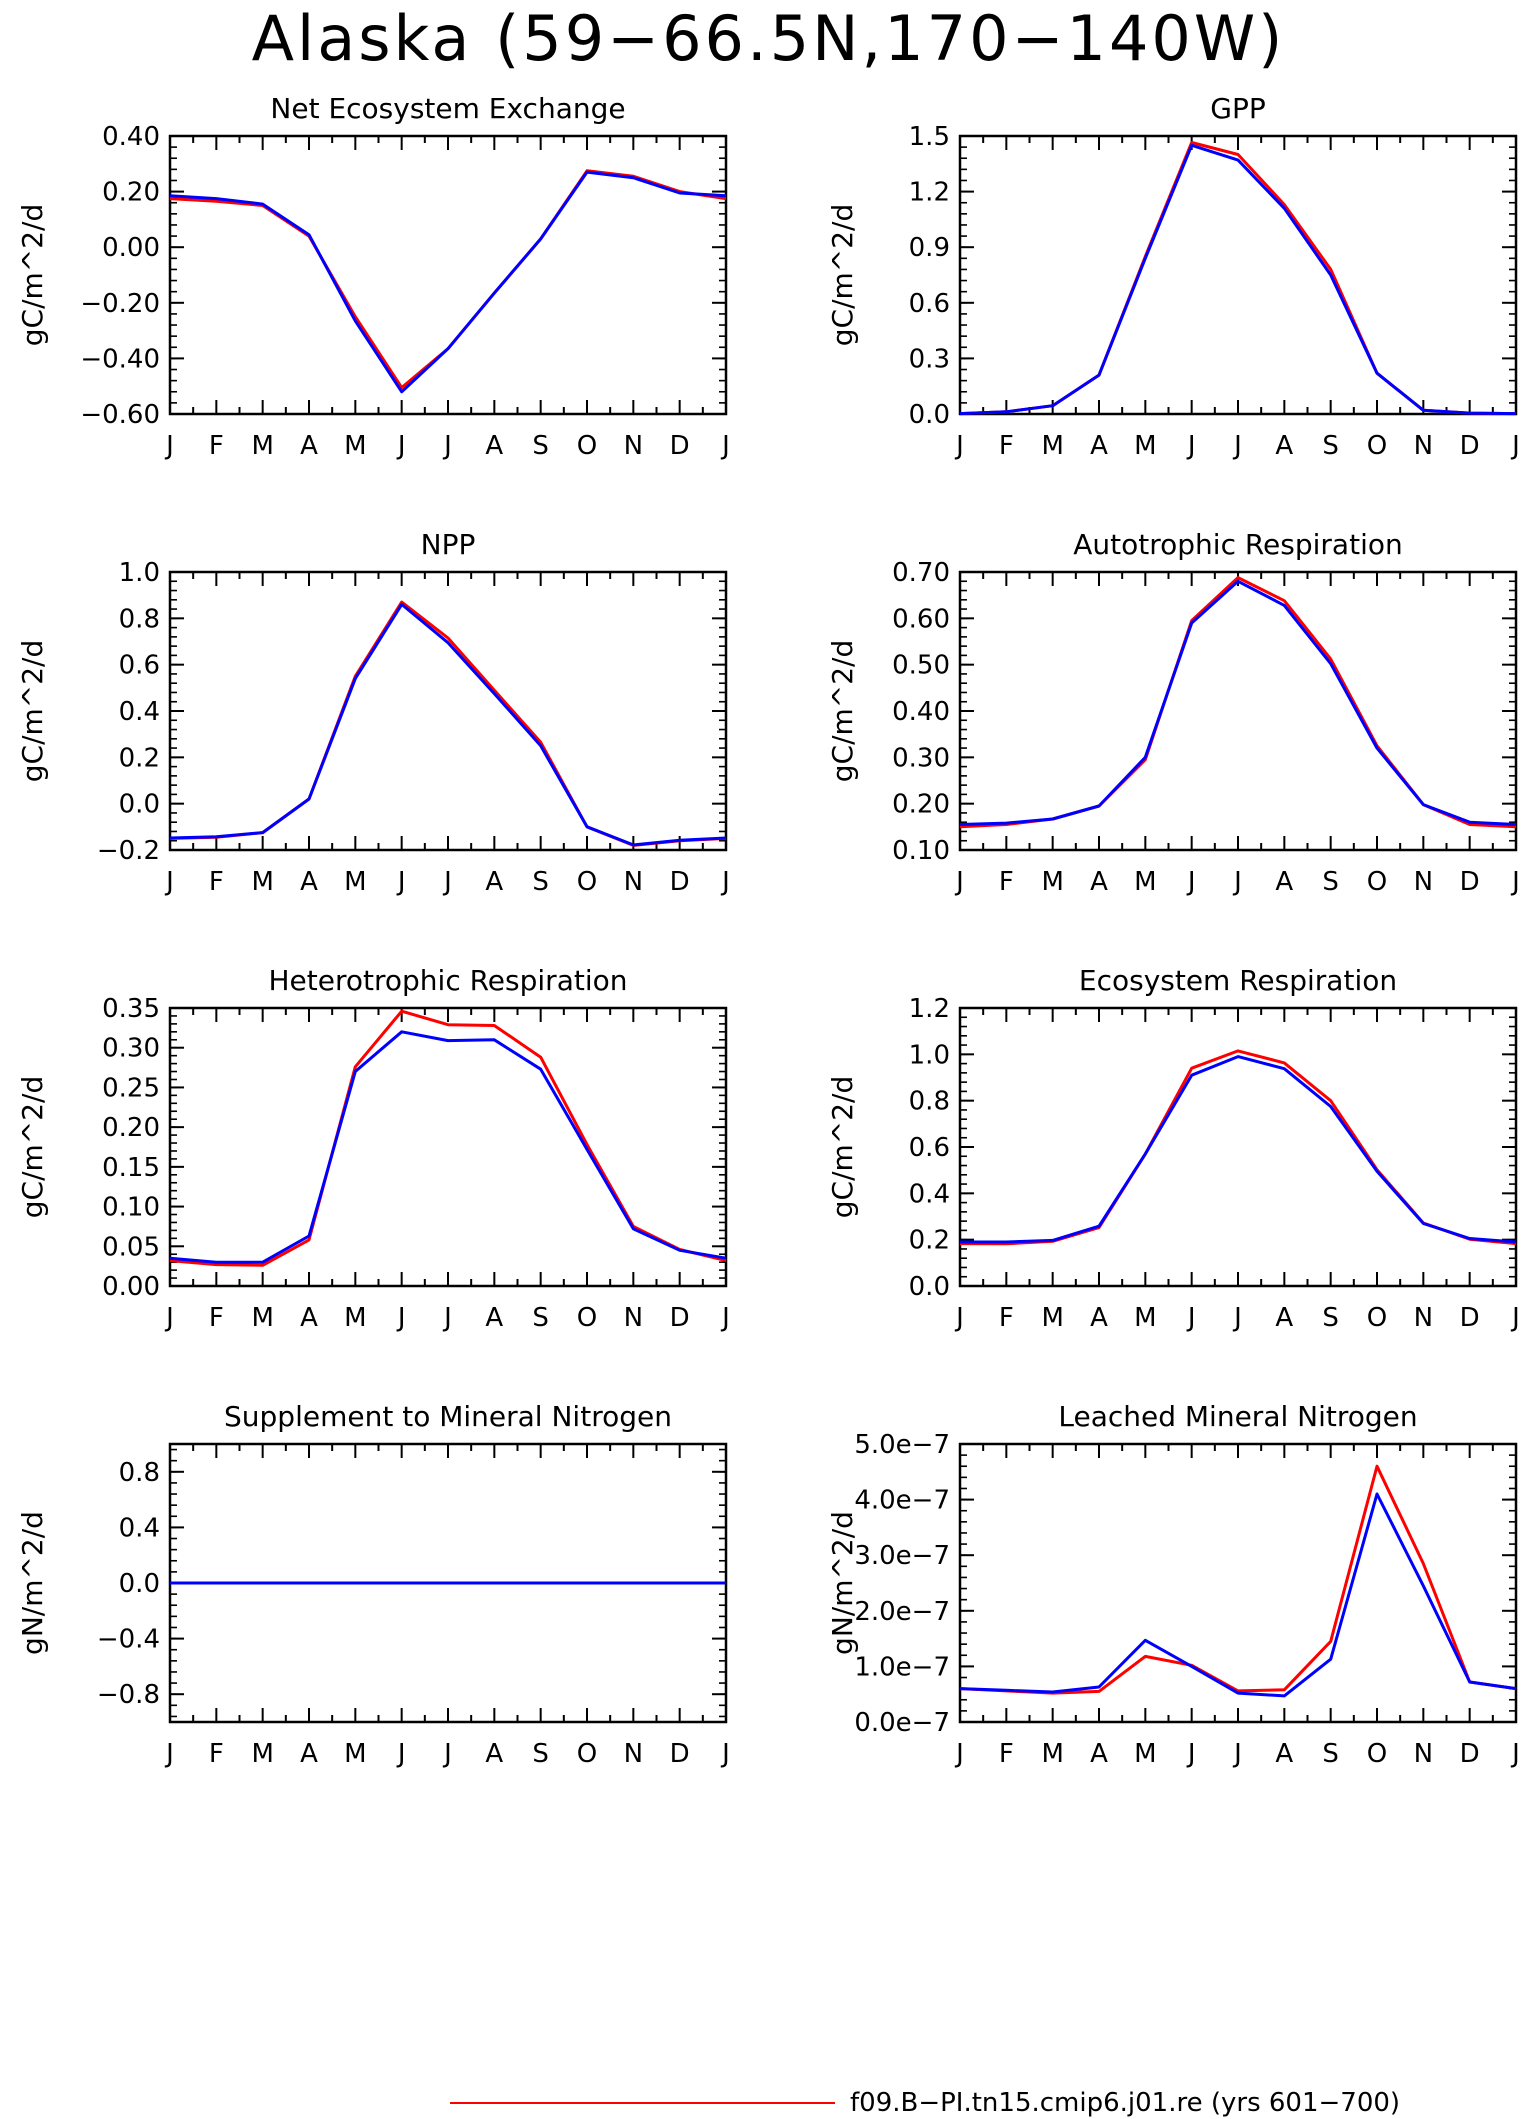 This screenshot has width=1537, height=2119. Describe the element at coordinates (921, 805) in the screenshot. I see `y-tick-label: 0.20` at that location.